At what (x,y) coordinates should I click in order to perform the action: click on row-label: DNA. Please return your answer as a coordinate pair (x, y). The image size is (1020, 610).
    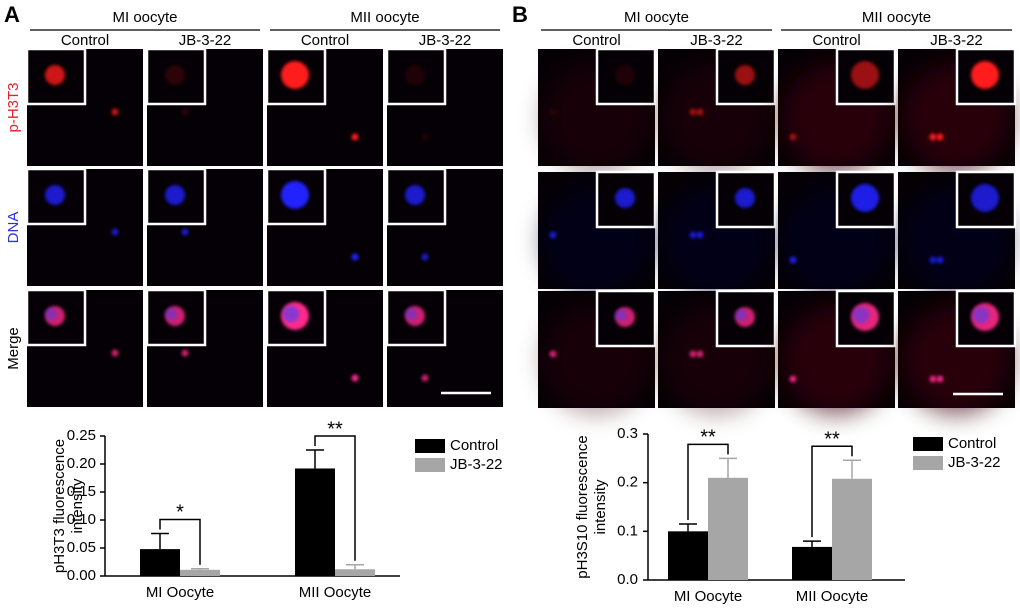
    Looking at the image, I should click on (13, 228).